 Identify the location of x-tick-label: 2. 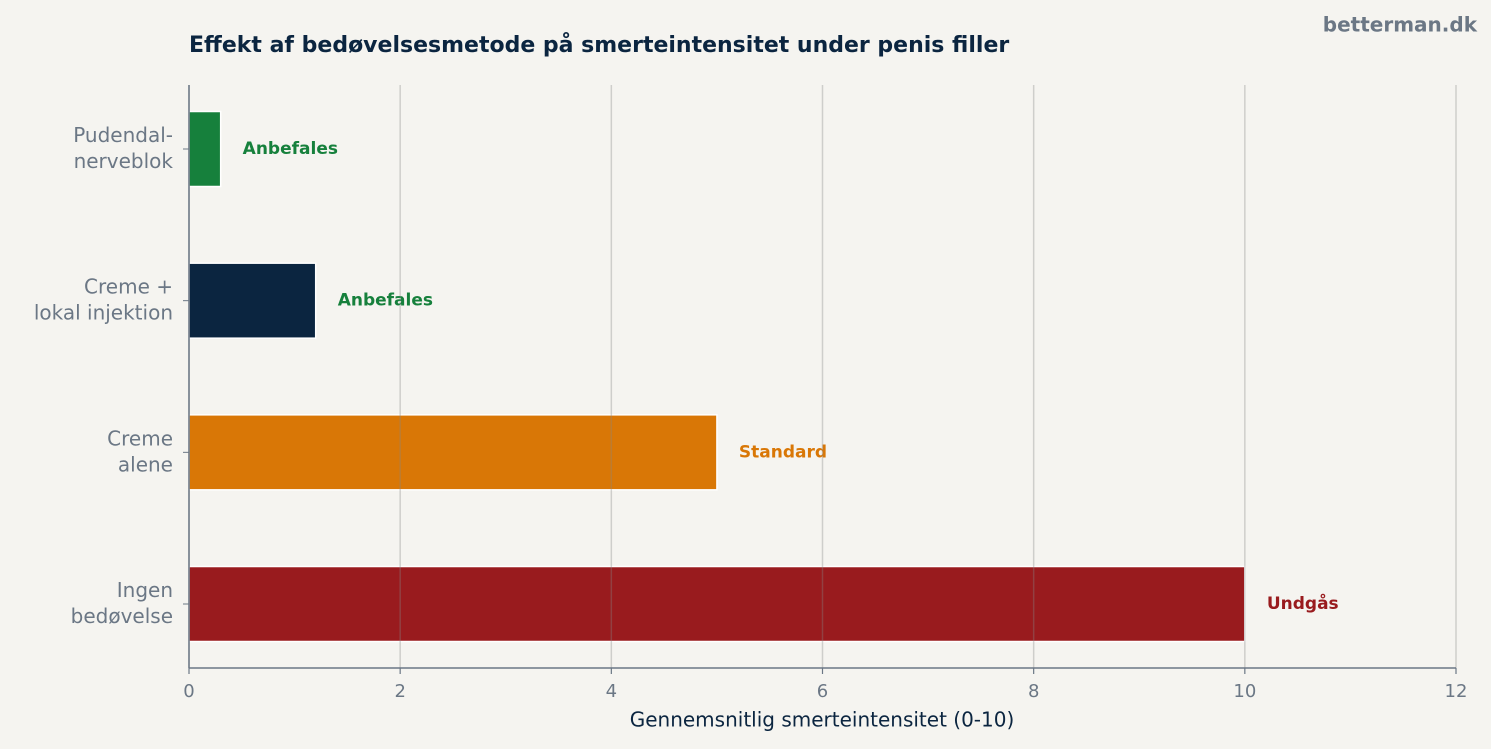
(399, 691).